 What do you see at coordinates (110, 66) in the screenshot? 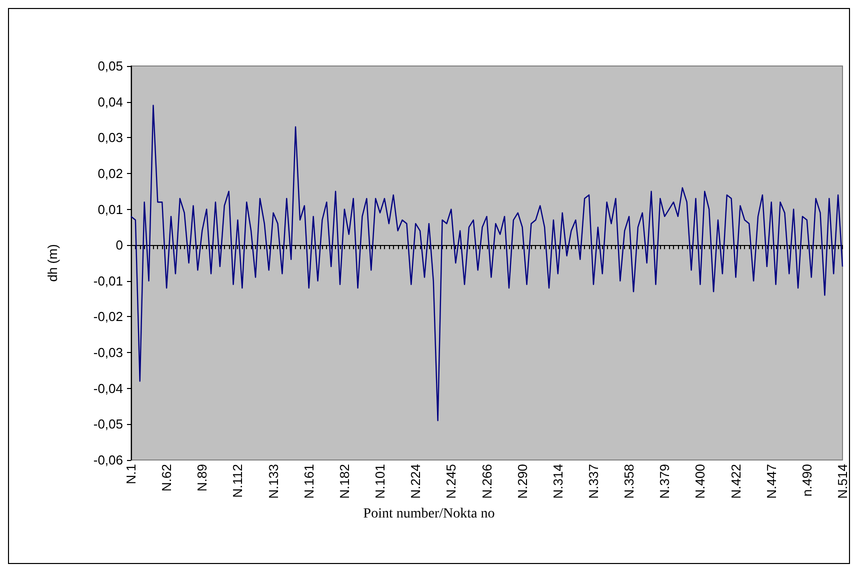
I see `y-tick-label: 0,05` at bounding box center [110, 66].